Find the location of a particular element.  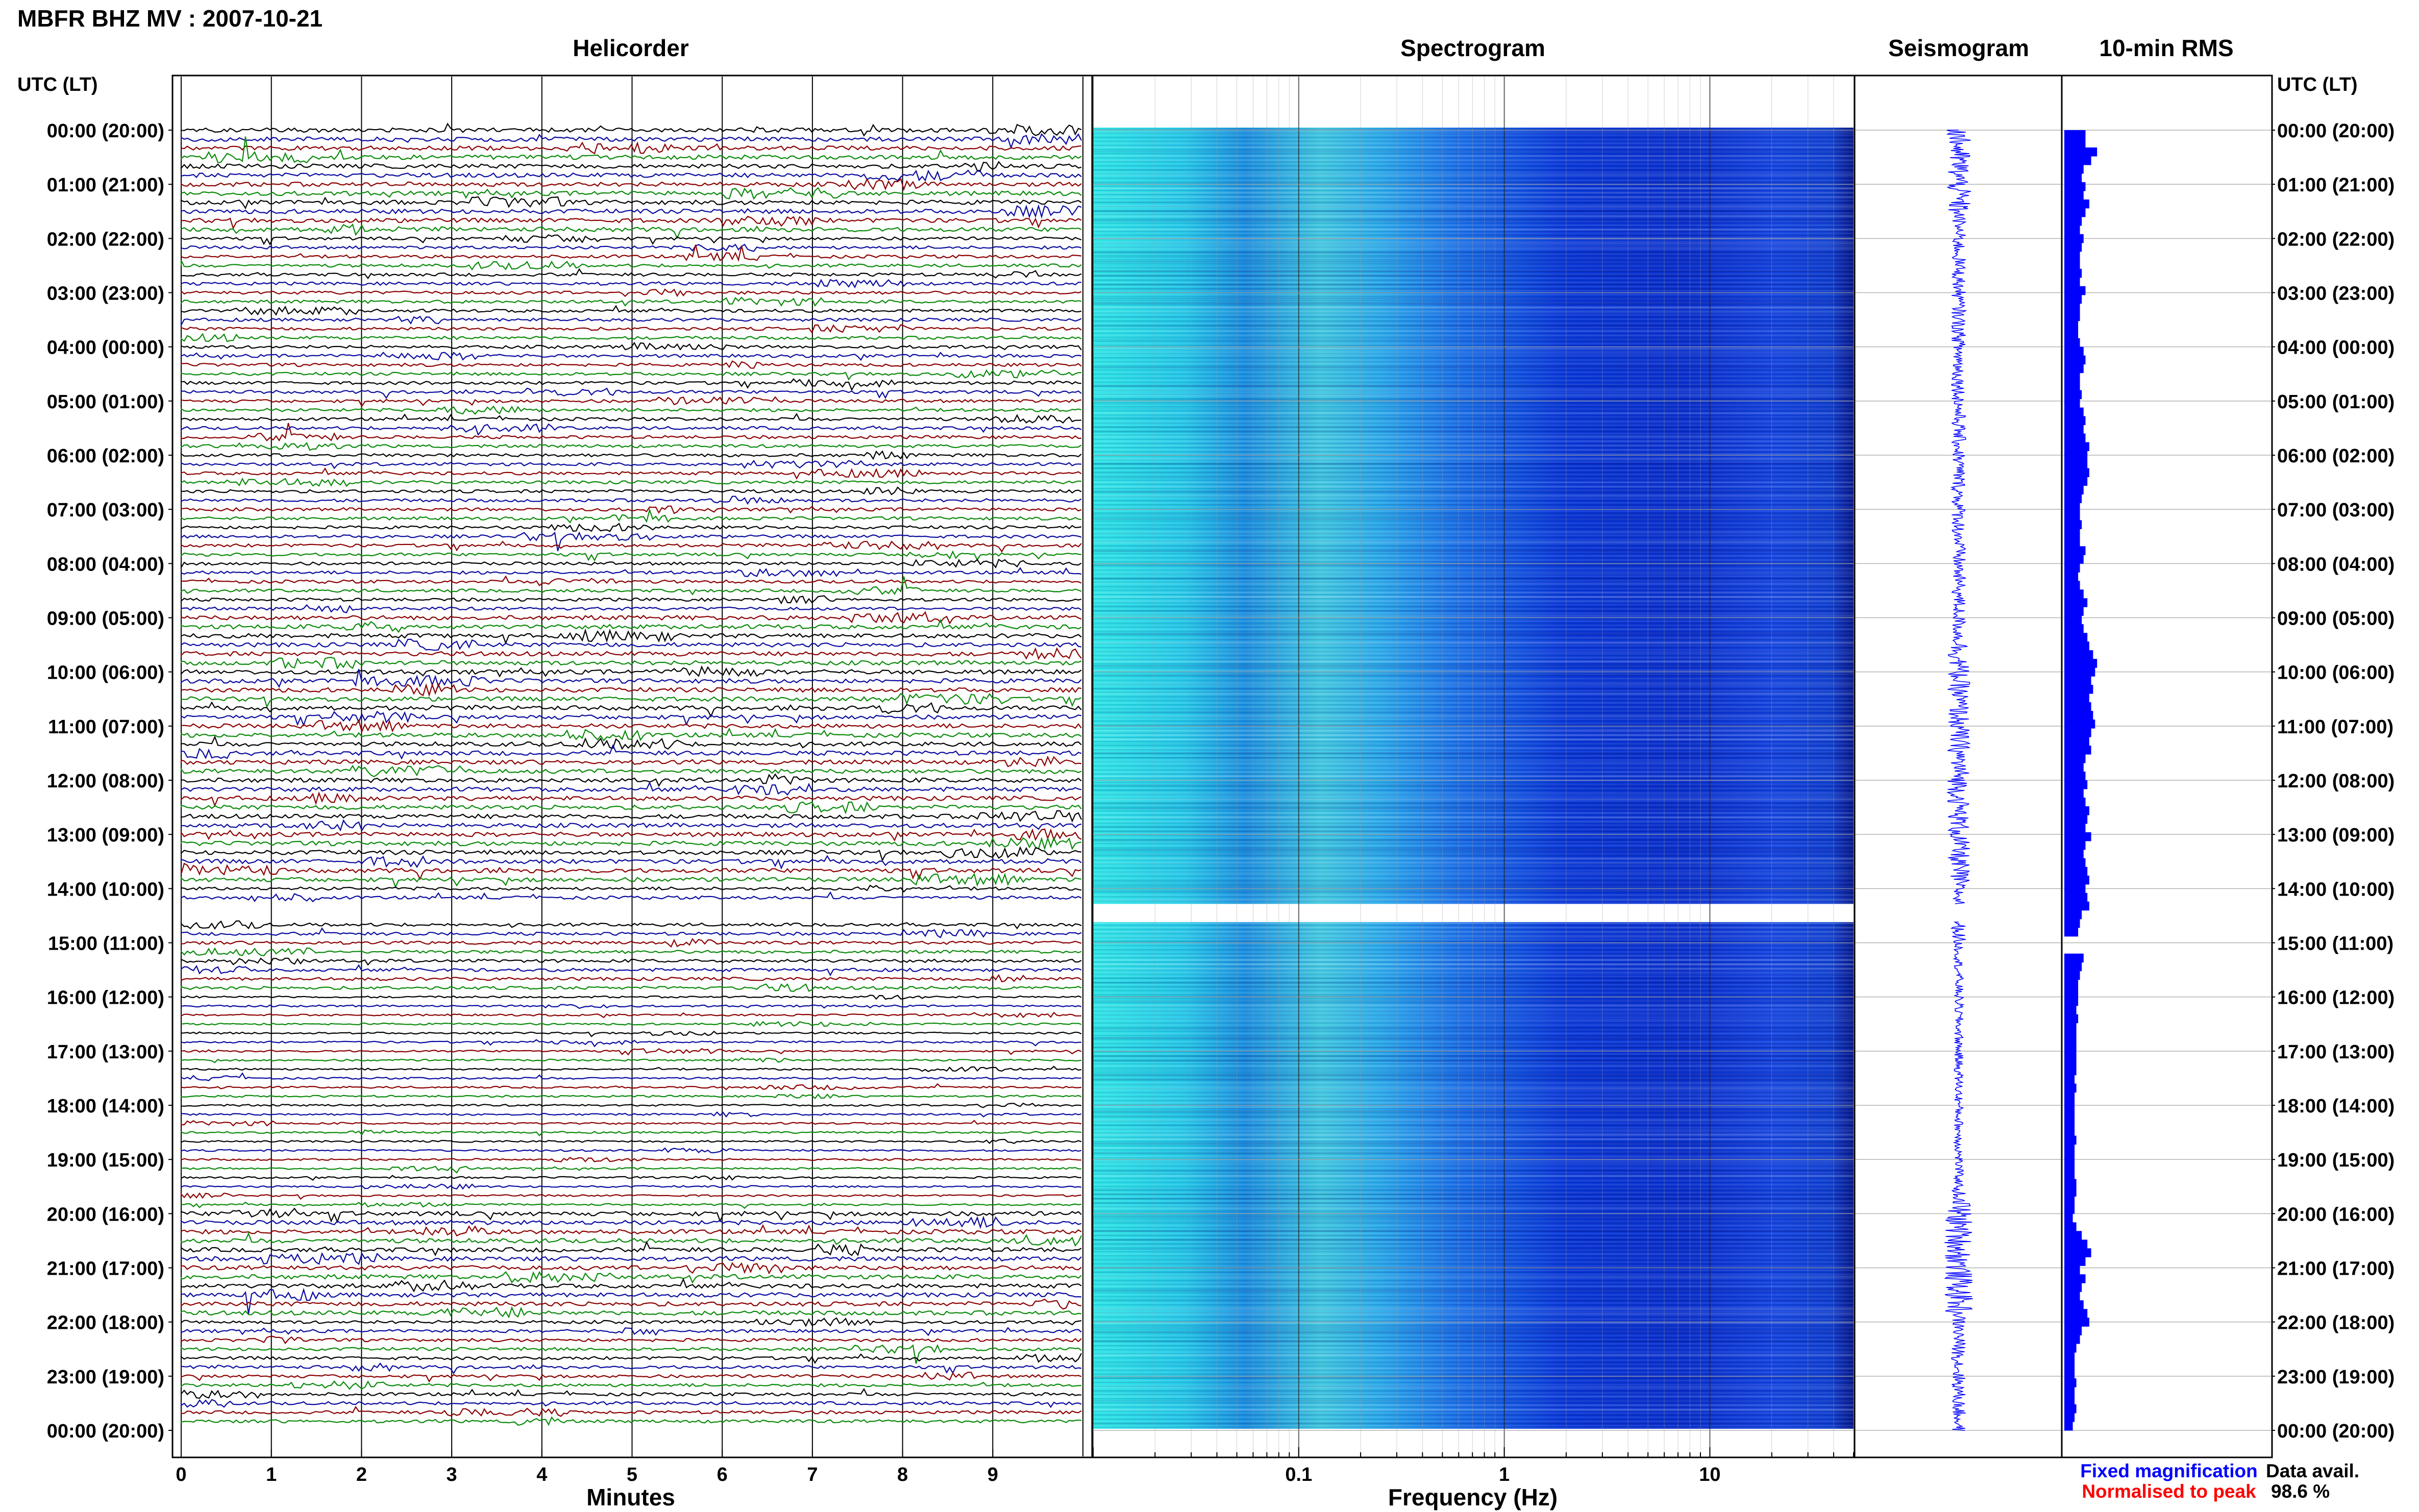

station-title: MBFR BHZ MV : 2007-10-21 is located at coordinates (170, 18).